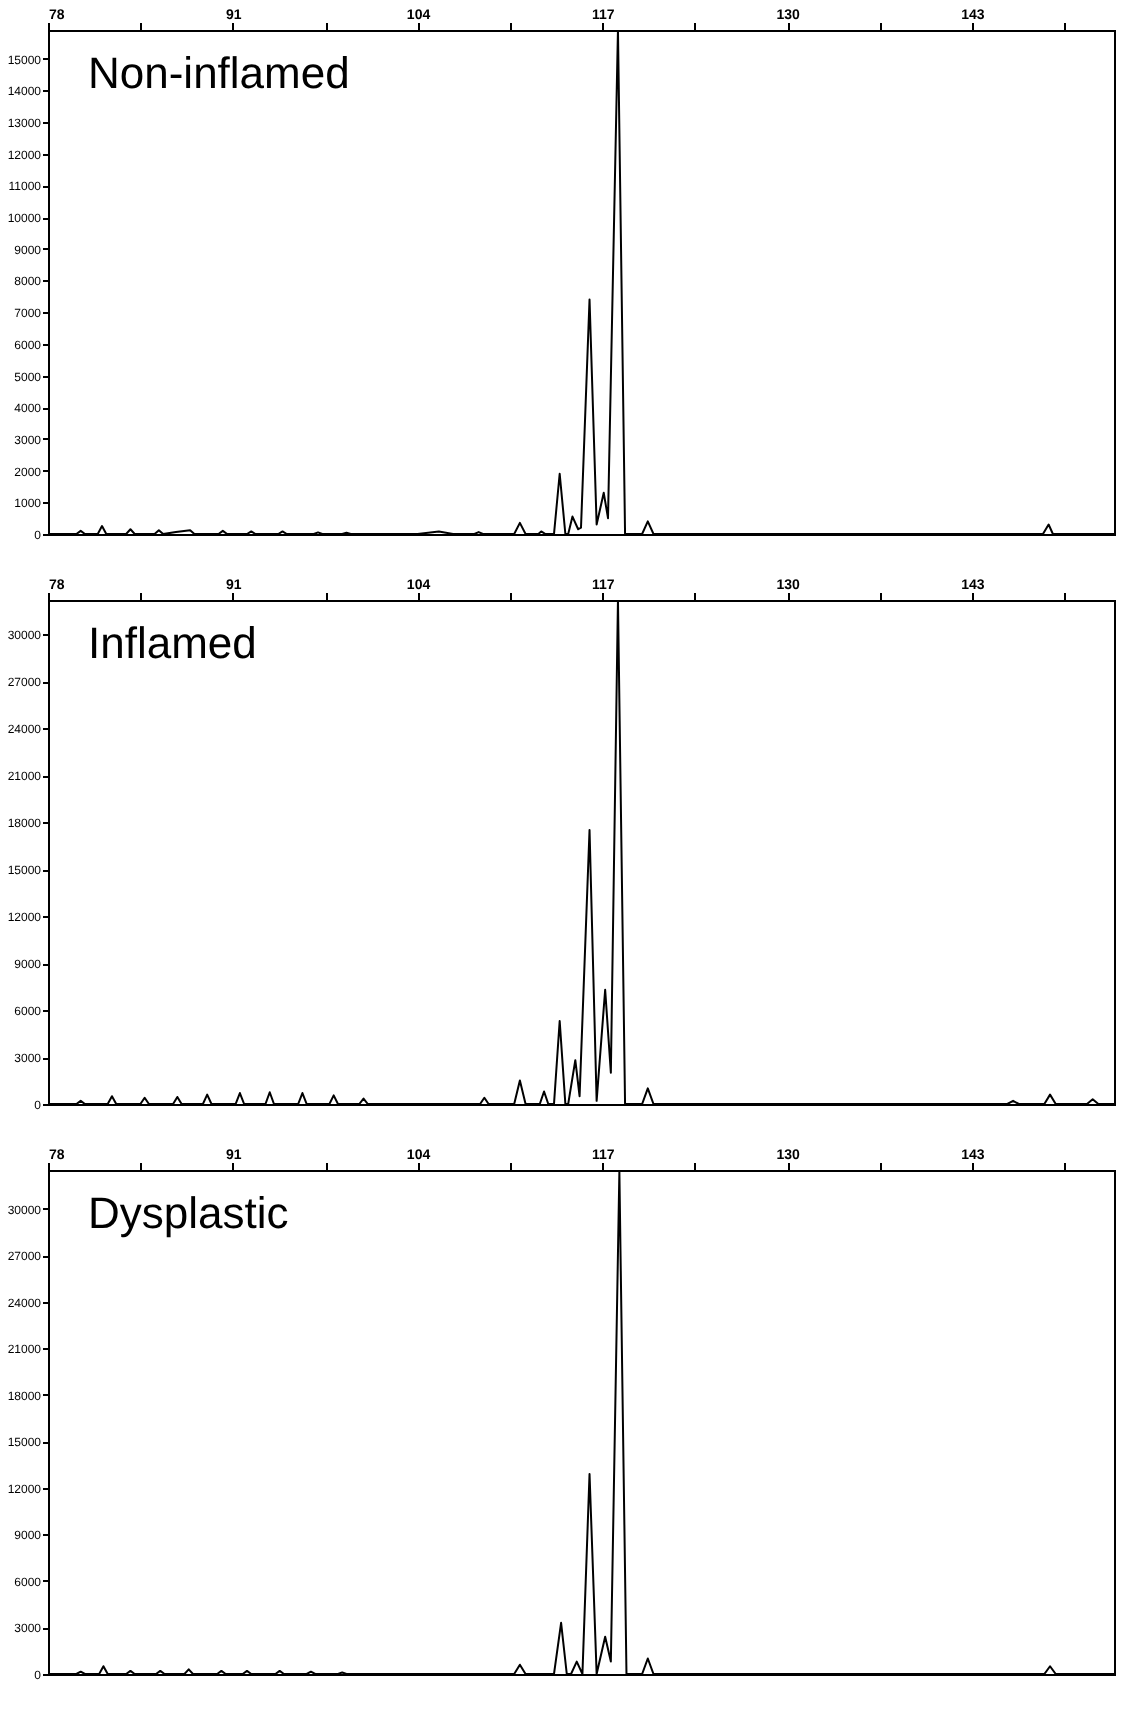 The height and width of the screenshot is (1710, 1126). What do you see at coordinates (172, 643) in the screenshot?
I see `annotation: Inflamed` at bounding box center [172, 643].